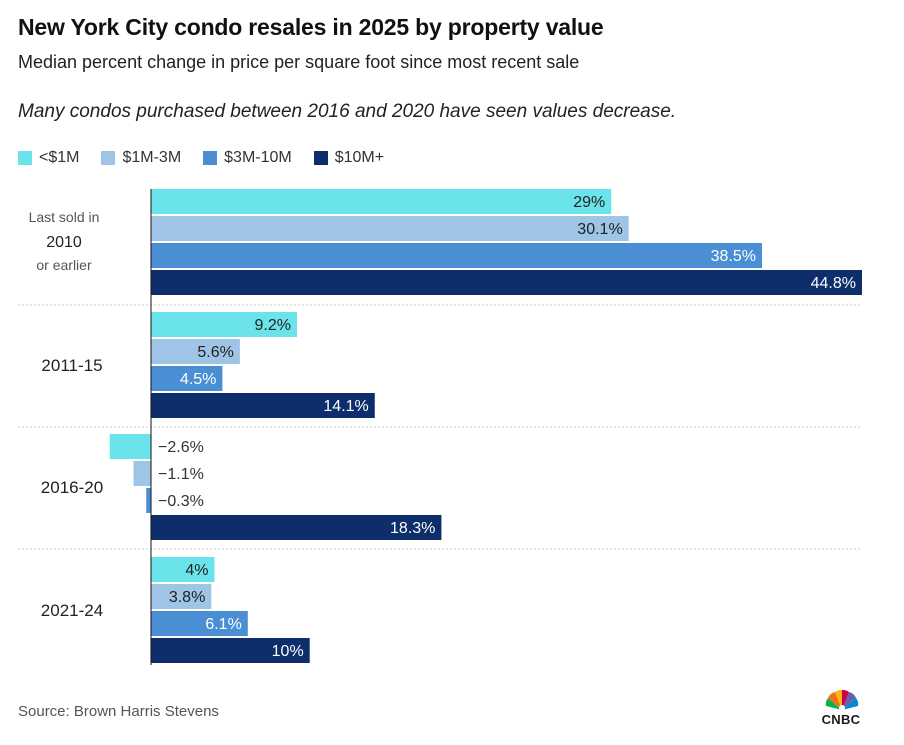 The image size is (904, 745). What do you see at coordinates (215, 352) in the screenshot?
I see `data-label: 5.6%` at bounding box center [215, 352].